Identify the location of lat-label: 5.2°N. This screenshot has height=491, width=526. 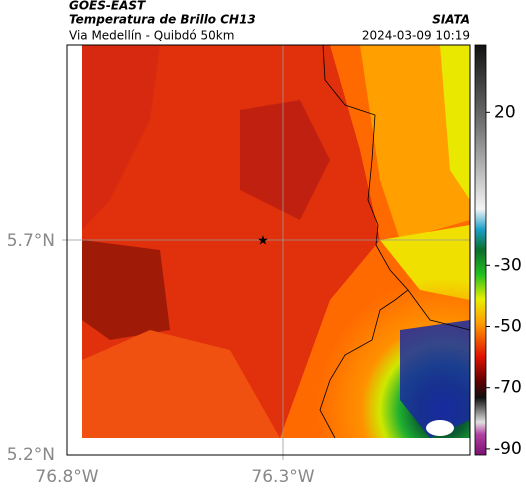
(31, 455).